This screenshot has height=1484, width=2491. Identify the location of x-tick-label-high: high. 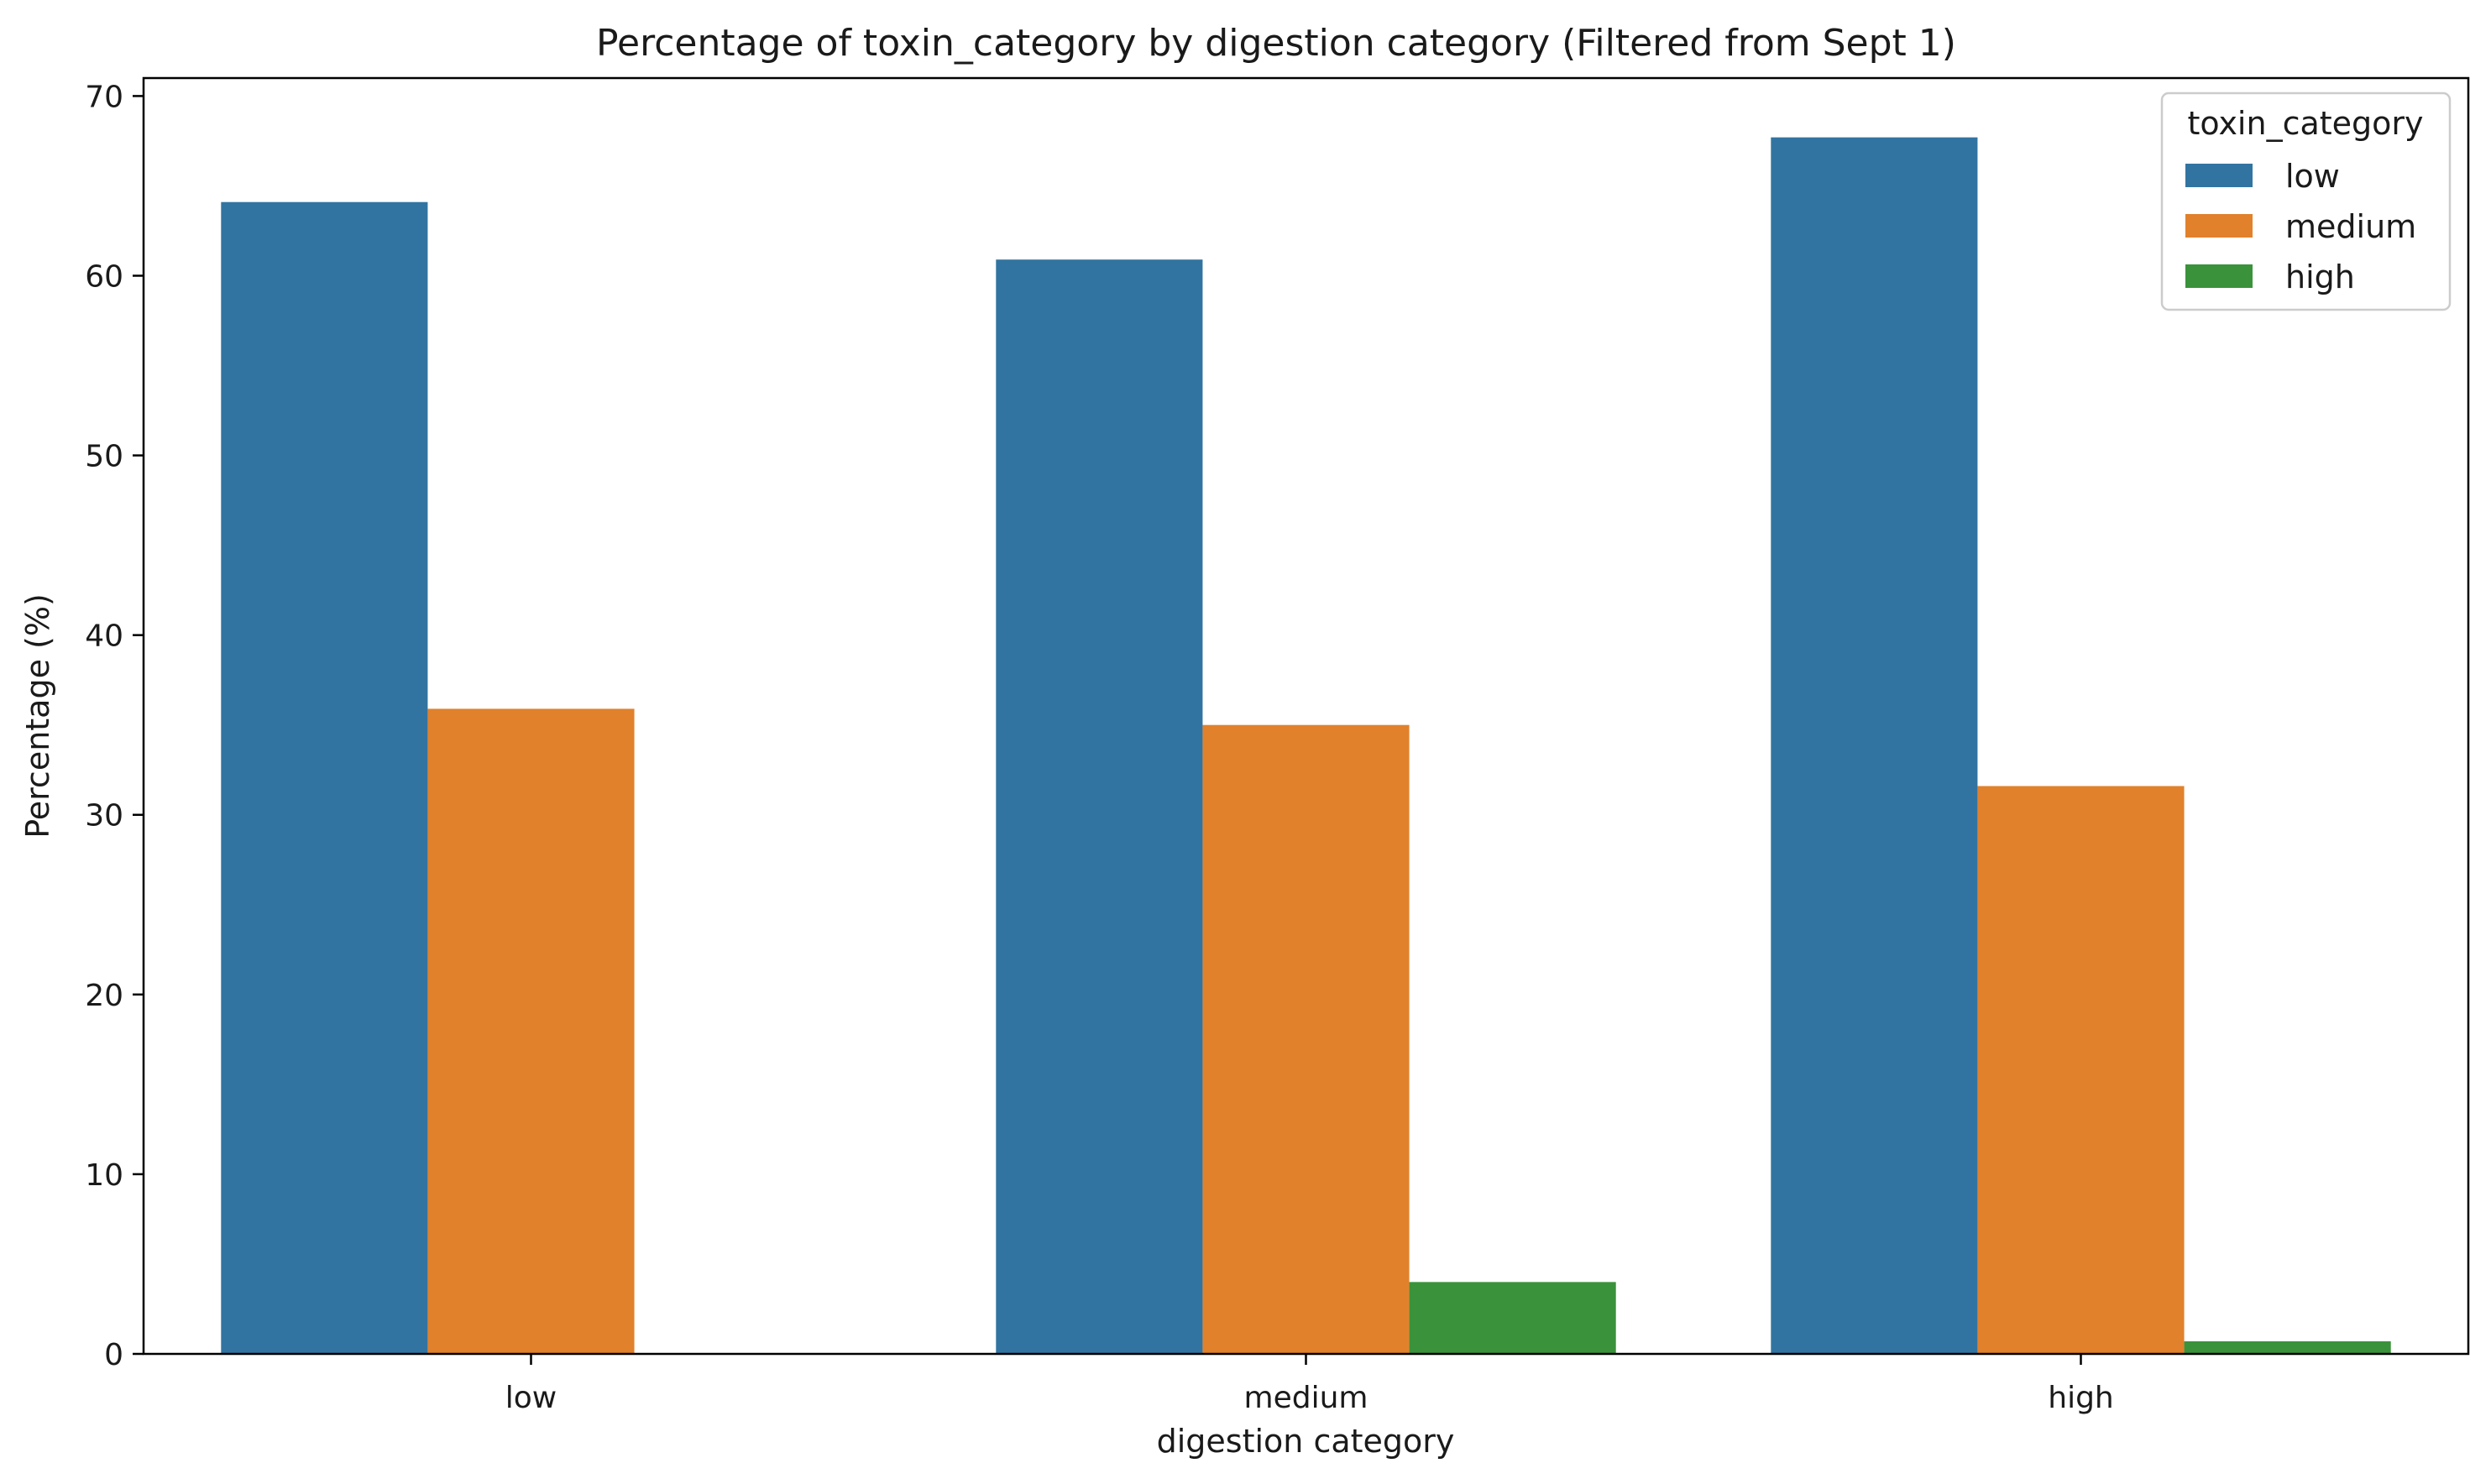
(2081, 1398).